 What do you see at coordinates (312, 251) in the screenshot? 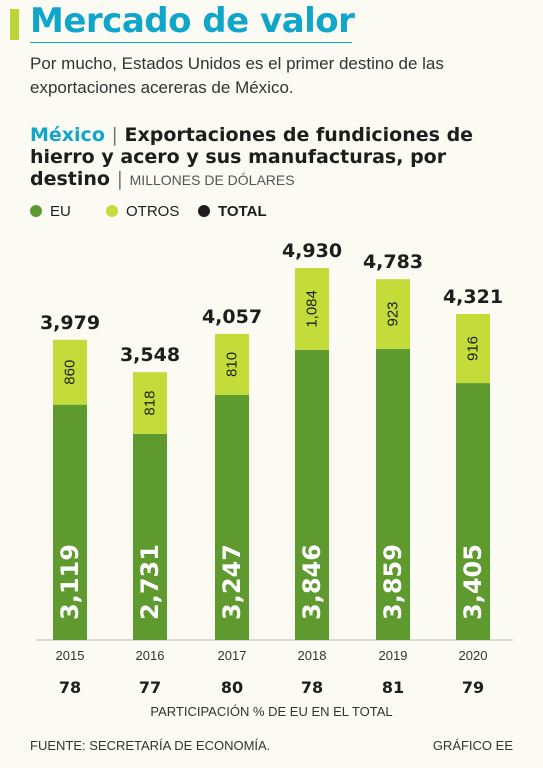
I see `total-label-2018: 4,930` at bounding box center [312, 251].